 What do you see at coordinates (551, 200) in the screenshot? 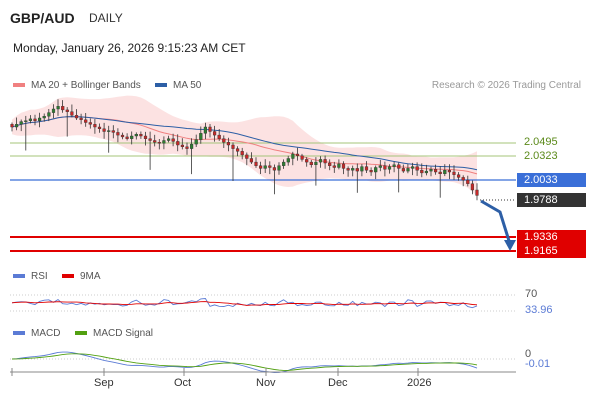
I see `last-price-tag: 1.9788` at bounding box center [551, 200].